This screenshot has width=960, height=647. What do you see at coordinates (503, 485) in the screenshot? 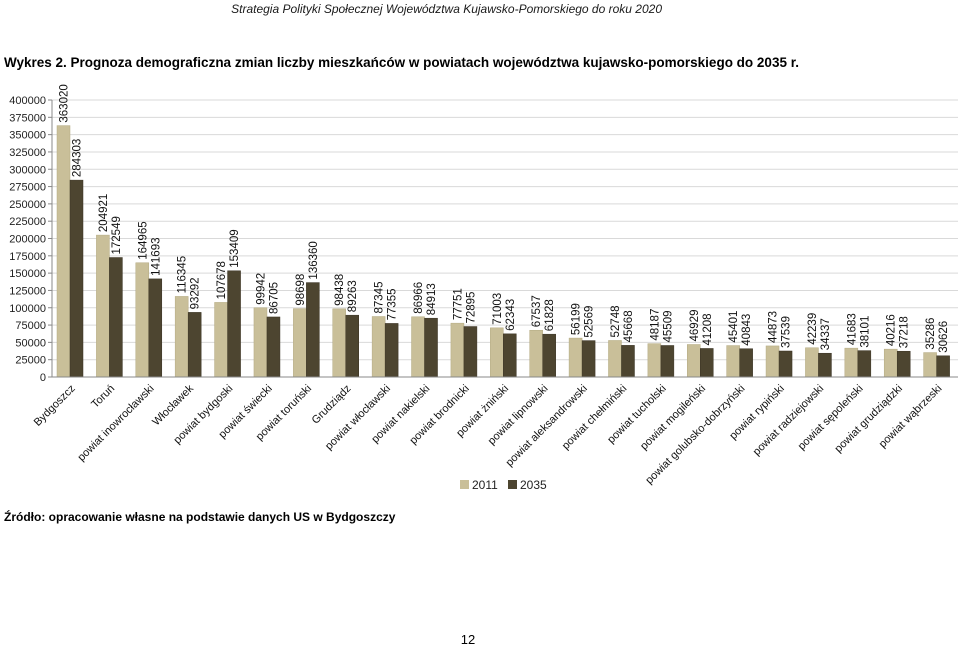
I see `legend: 2011 2035` at bounding box center [503, 485].